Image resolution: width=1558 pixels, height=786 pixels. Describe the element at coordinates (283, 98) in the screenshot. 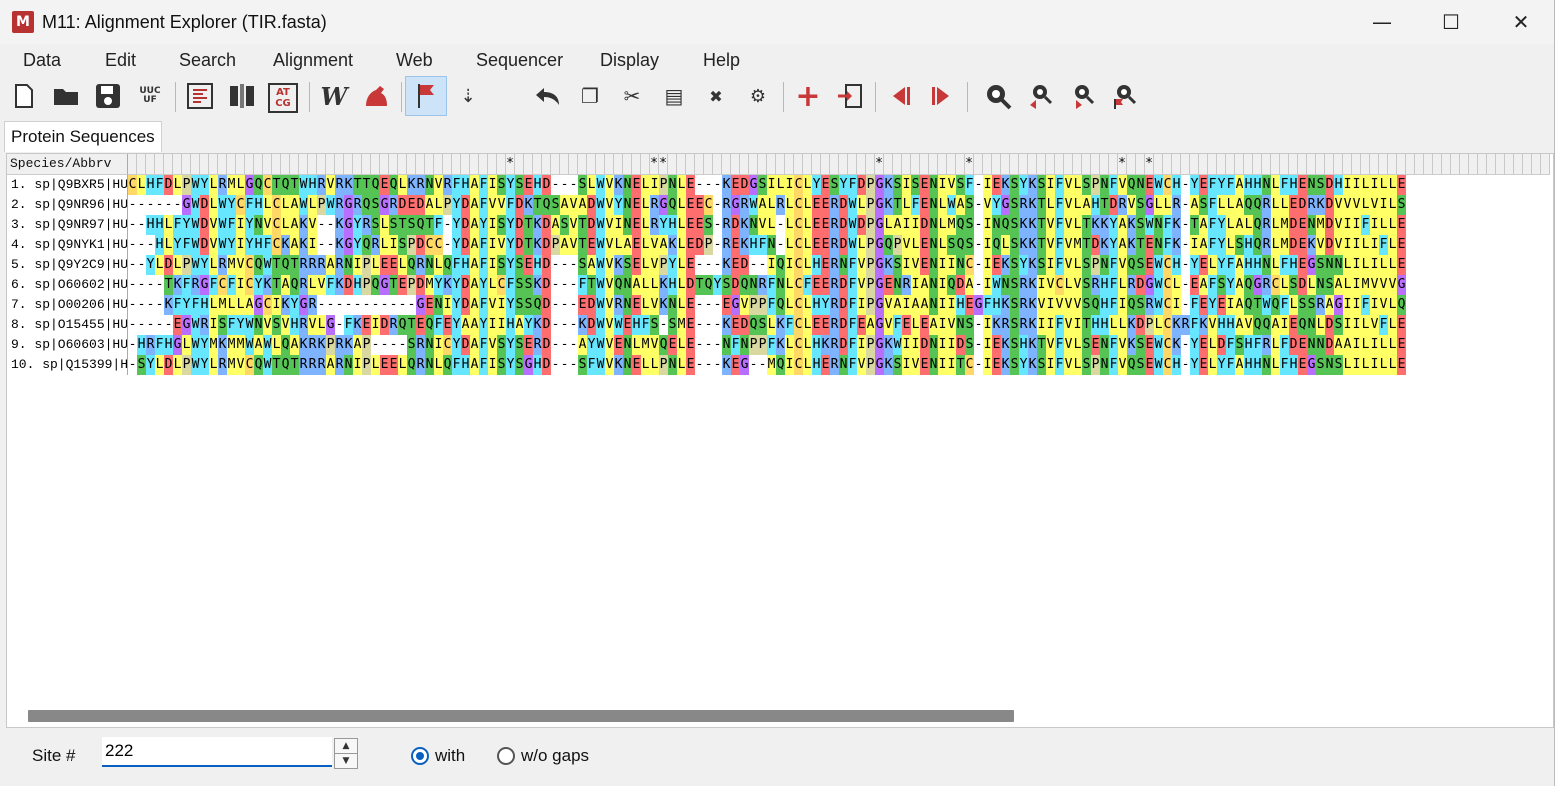

I see `dna-atcg-icon: AT CG` at that location.